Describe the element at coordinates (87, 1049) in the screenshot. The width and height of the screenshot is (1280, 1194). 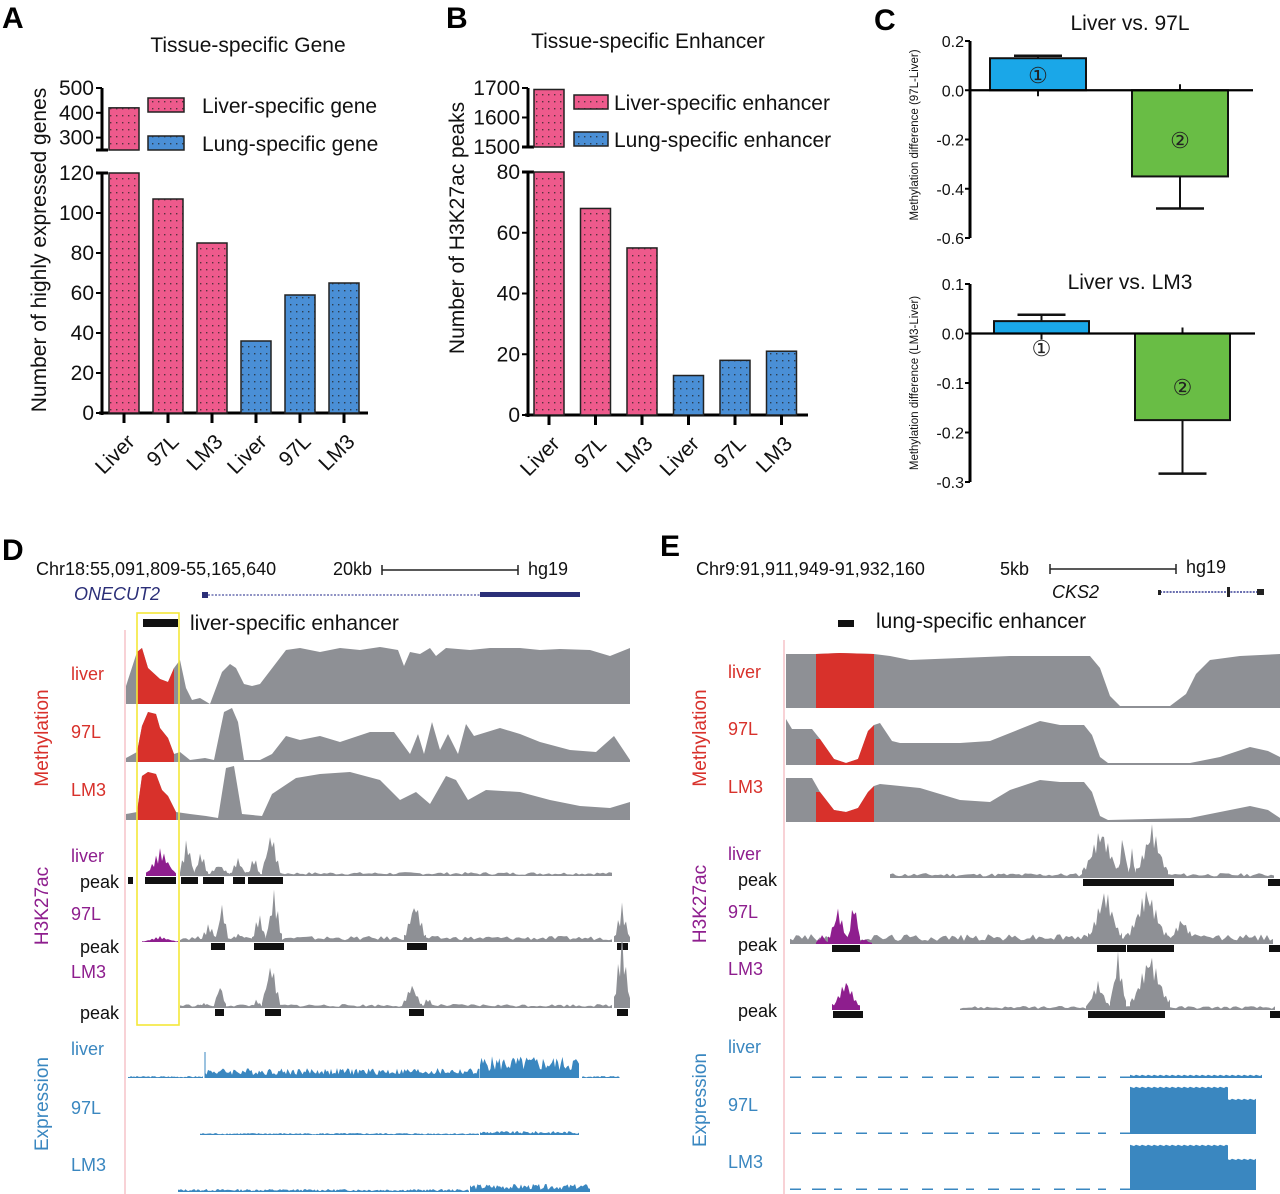
I see `track-label-expr-liver-d: liver` at that location.